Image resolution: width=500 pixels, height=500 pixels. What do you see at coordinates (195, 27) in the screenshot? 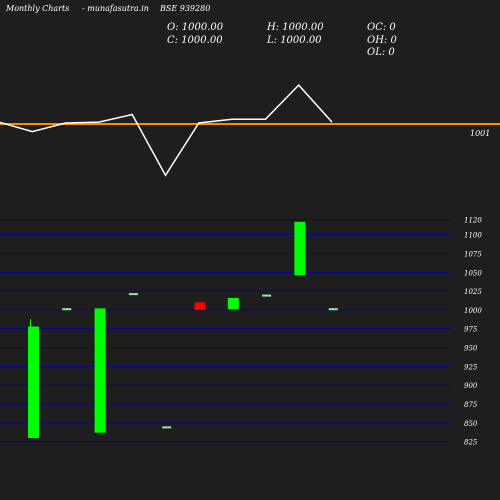
I see `open-value: O: 1000.00` at bounding box center [195, 27].